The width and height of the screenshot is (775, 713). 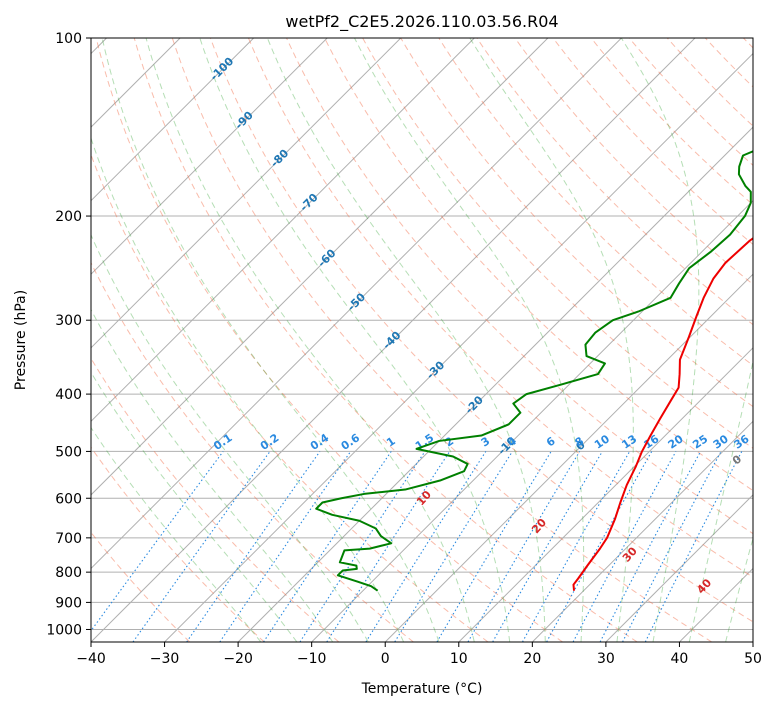 What do you see at coordinates (68, 395) in the screenshot?
I see `y-tick-label: 400` at bounding box center [68, 395].